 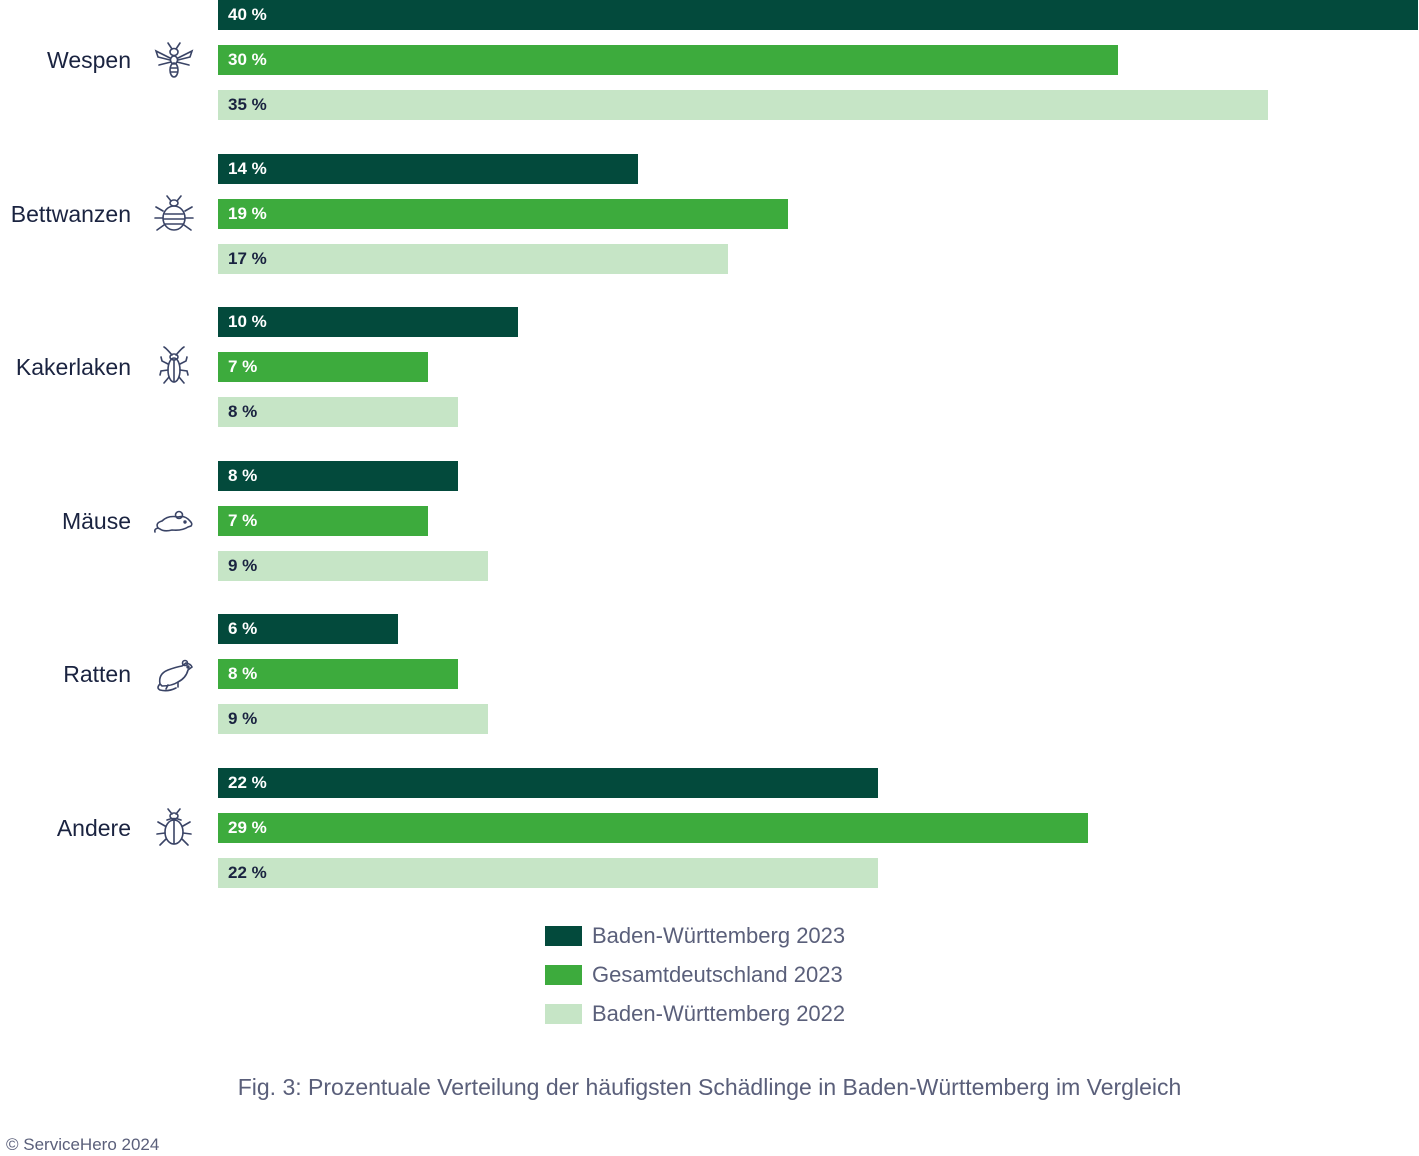 What do you see at coordinates (548, 783) in the screenshot?
I see `bar-andere-series-1: 22 %` at bounding box center [548, 783].